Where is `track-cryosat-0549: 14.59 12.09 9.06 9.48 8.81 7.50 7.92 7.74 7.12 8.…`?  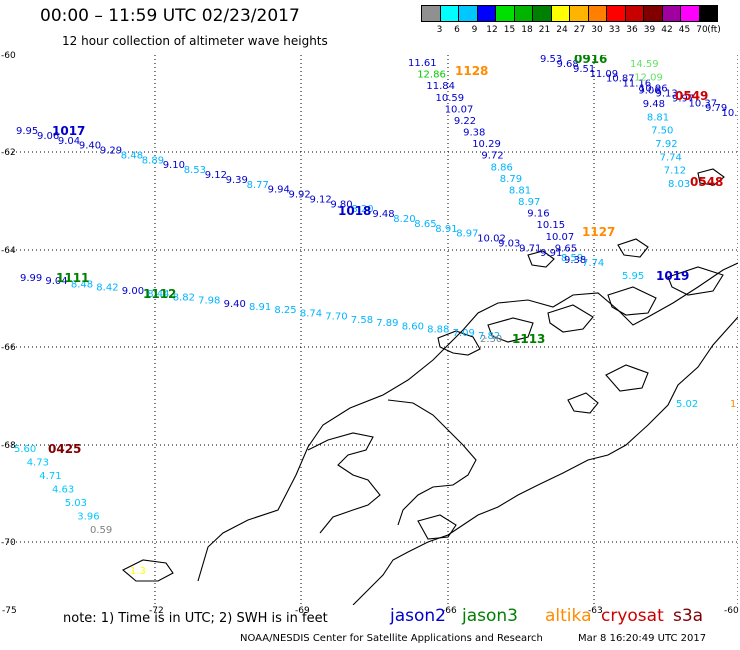
track-cryosat-0549: 14.59 12.09 9.06 9.48 8.81 7.50 7.92 7.74 7.12 8.… is located at coordinates (669, 124).